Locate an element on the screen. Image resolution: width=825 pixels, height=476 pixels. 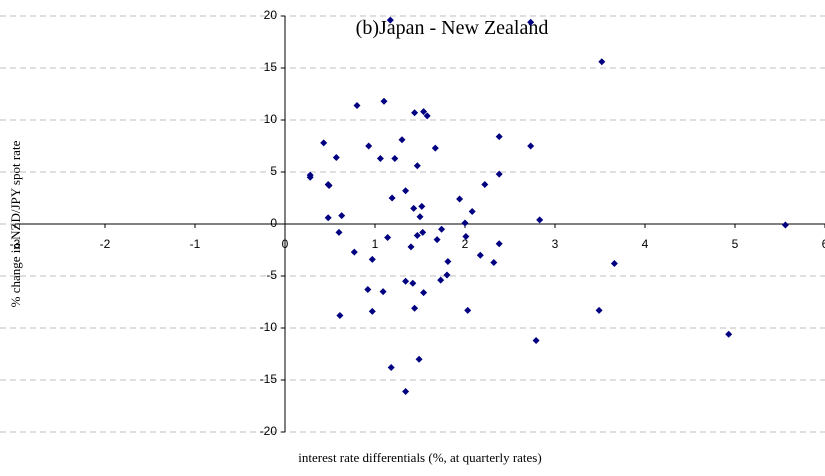
y-tick-label: 10 is located at coordinates (271, 119).